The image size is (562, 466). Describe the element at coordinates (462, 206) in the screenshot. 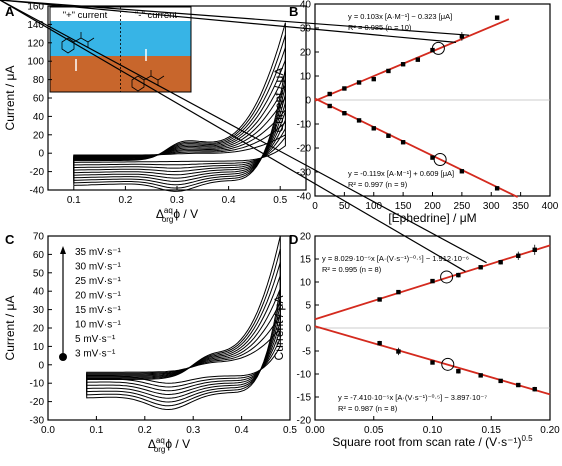

I see `x-tick-label: 250` at that location.